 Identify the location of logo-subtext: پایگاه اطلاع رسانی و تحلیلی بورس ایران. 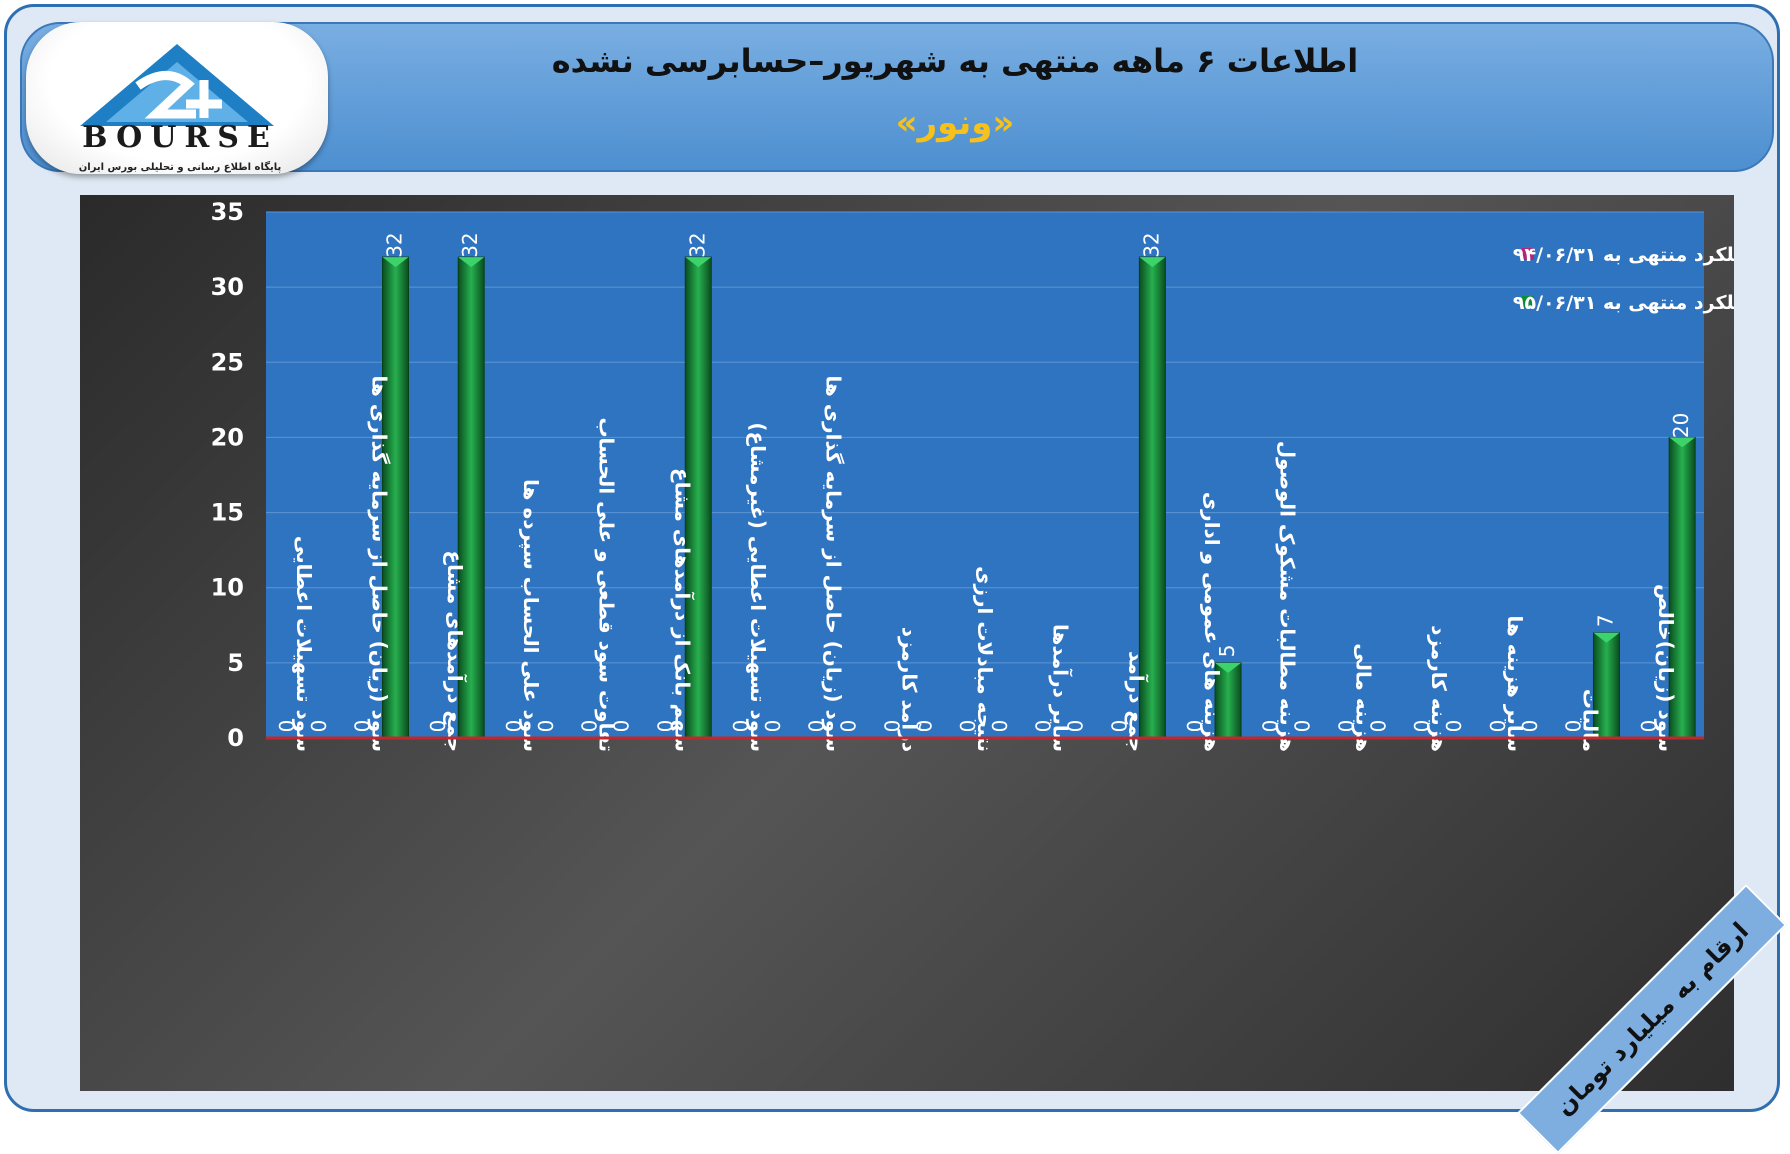
(180, 167).